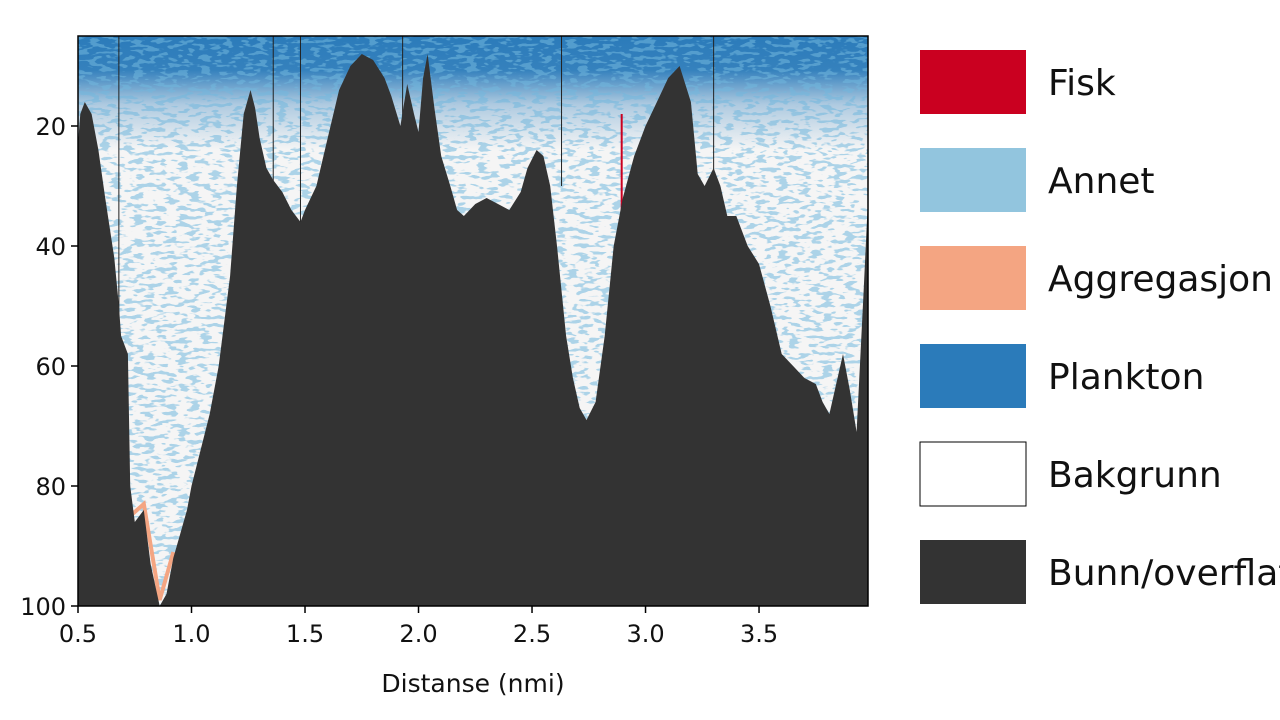  Describe the element at coordinates (50, 127) in the screenshot. I see `y-tick-label: 20` at that location.